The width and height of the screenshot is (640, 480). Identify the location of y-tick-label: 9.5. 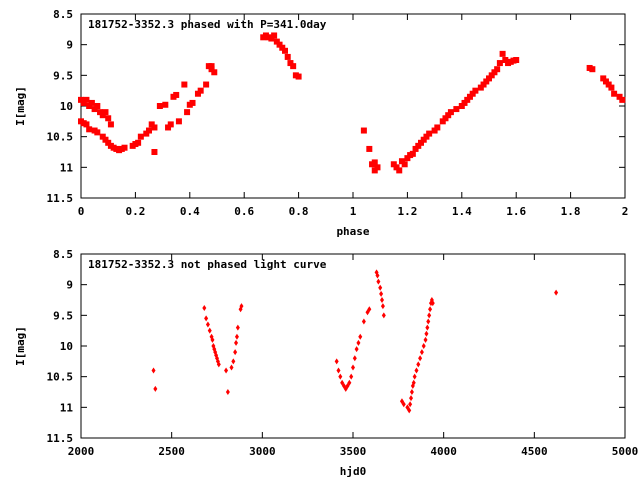
(63, 315).